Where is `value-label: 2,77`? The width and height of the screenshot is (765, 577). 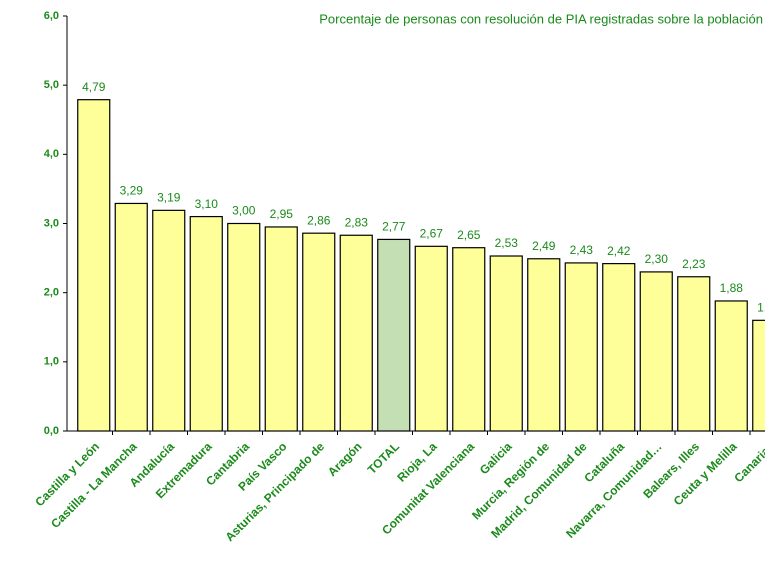
value-label: 2,77 is located at coordinates (394, 227).